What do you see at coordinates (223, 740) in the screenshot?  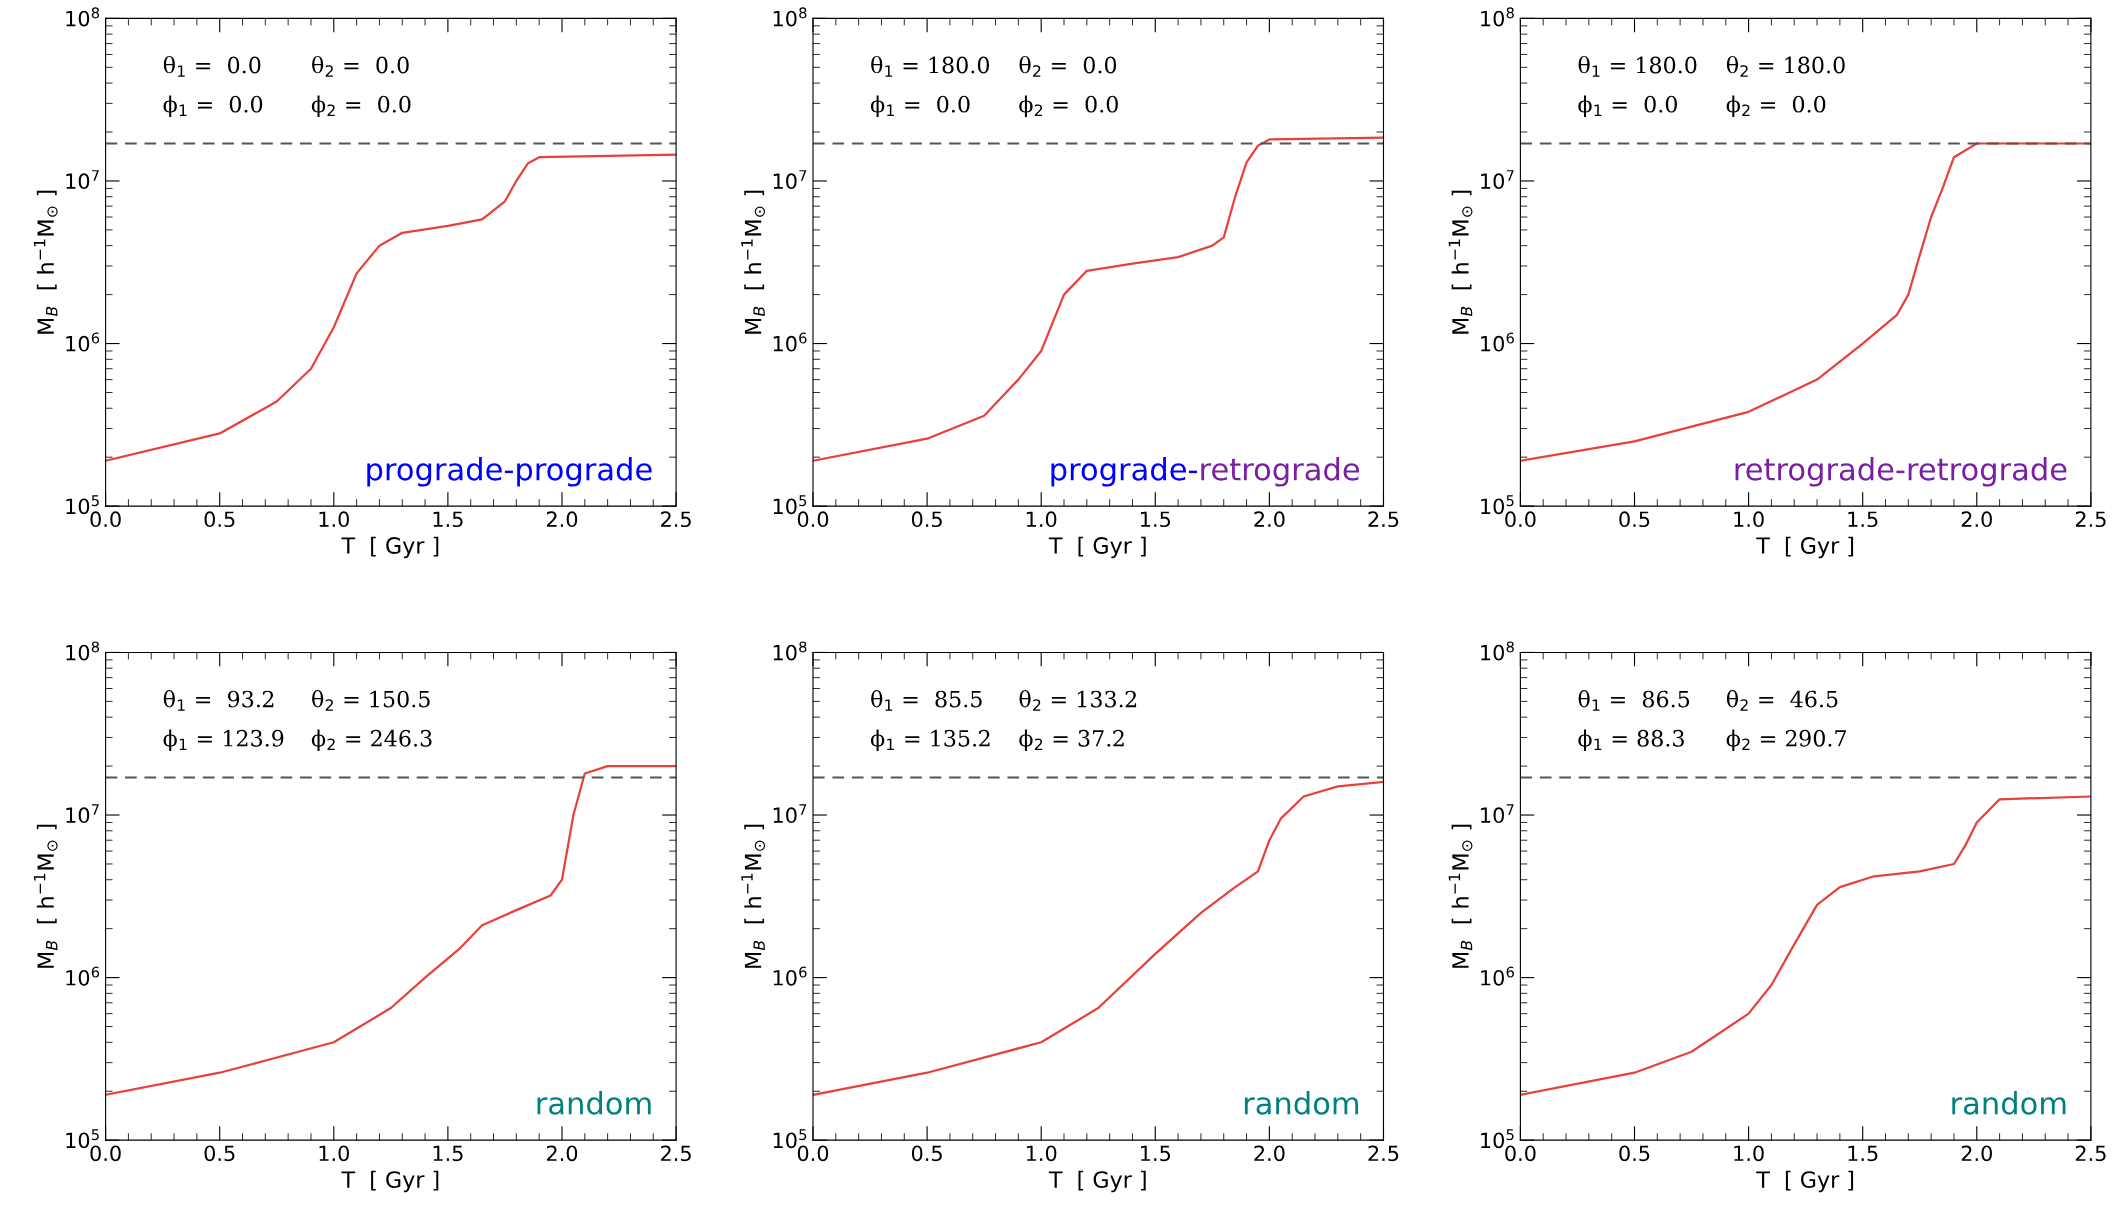 I see `annotation: ϕ$_{1}$ = 123.9` at bounding box center [223, 740].